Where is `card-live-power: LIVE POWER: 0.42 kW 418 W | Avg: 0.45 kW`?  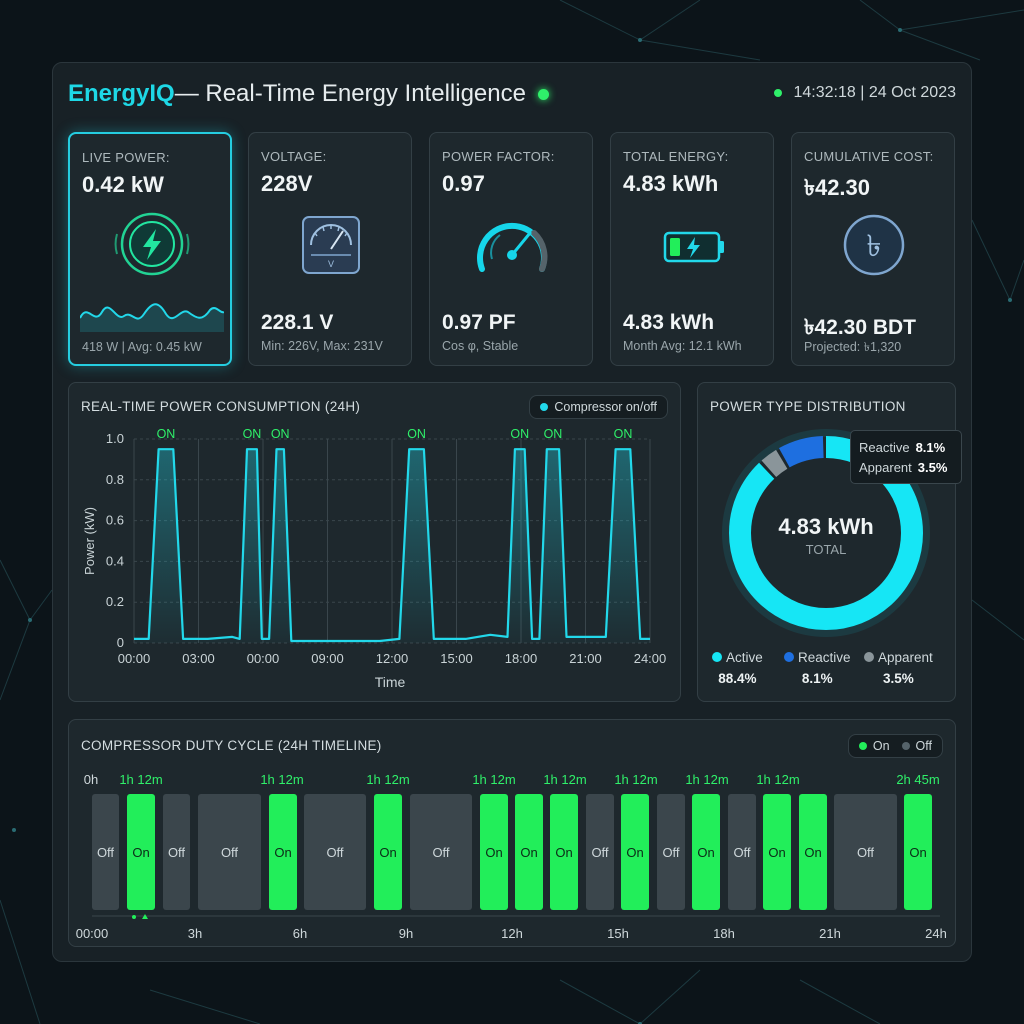 card-live-power: LIVE POWER: 0.42 kW 418 W | Avg: 0.45 kW is located at coordinates (150, 249).